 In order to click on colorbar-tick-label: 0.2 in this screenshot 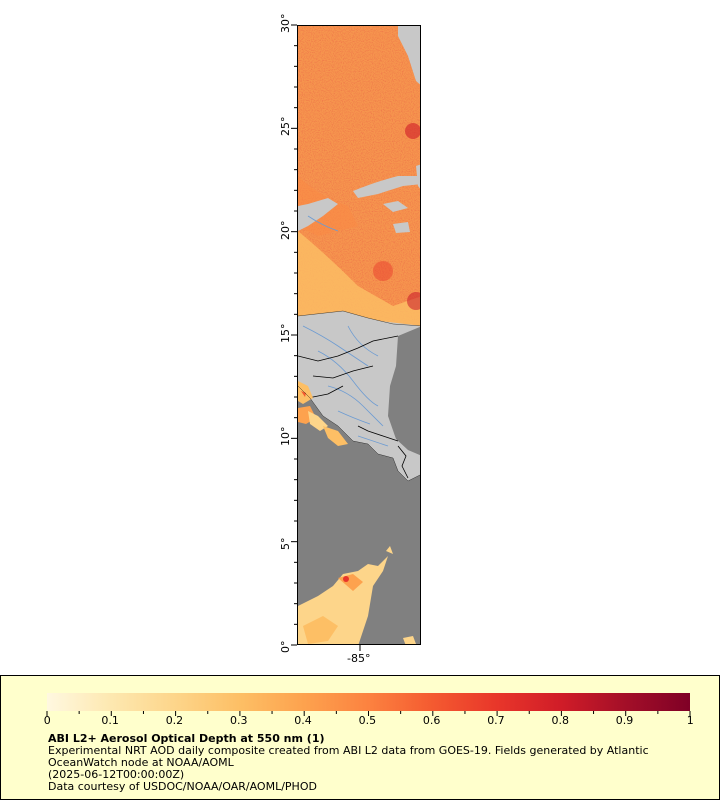, I will do `click(174, 720)`.